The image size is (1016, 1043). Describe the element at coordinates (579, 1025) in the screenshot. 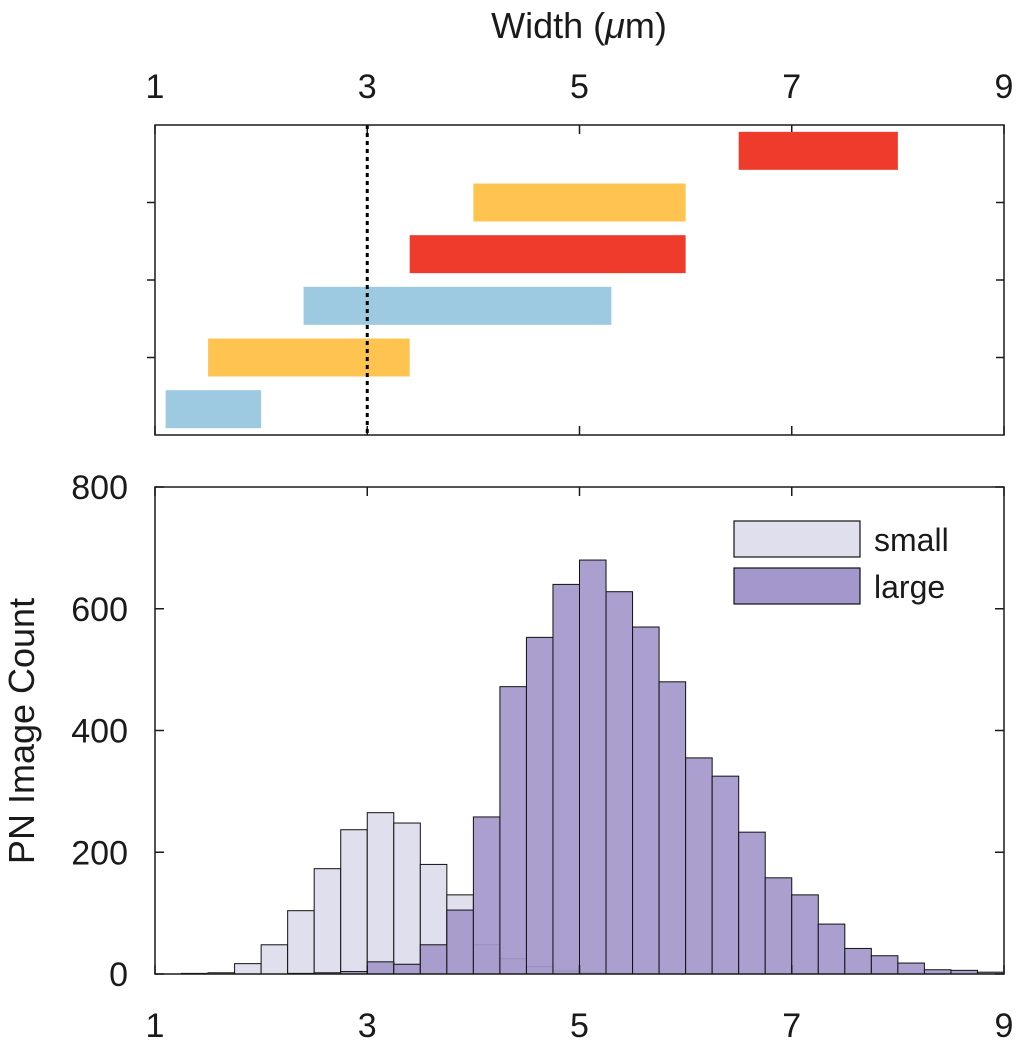

I see `x-tick-label: 5` at that location.